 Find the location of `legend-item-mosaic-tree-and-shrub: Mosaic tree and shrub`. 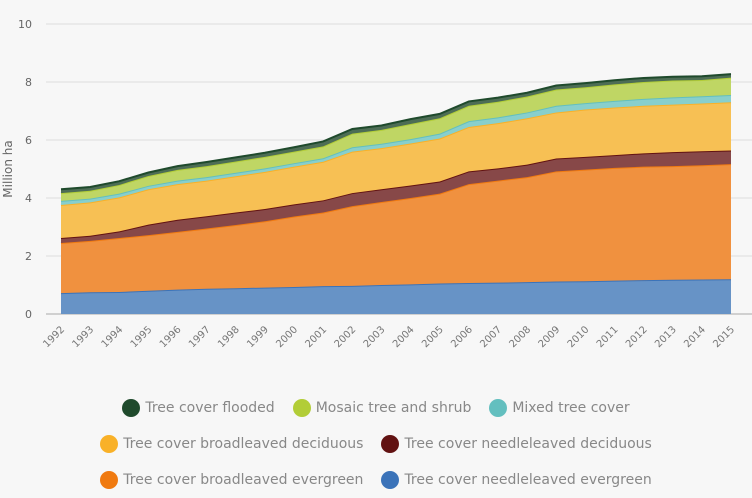

legend-item-mosaic-tree-and-shrub: Mosaic tree and shrub is located at coordinates (382, 408).